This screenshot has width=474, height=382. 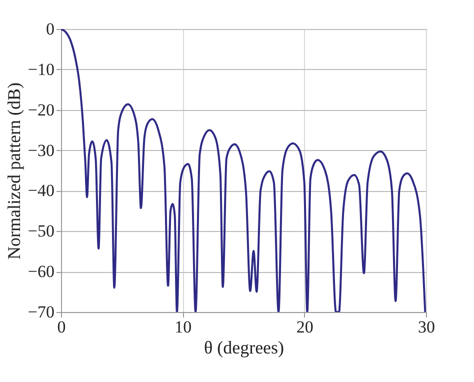 What do you see at coordinates (426, 327) in the screenshot?
I see `x-tick-label: 30` at bounding box center [426, 327].